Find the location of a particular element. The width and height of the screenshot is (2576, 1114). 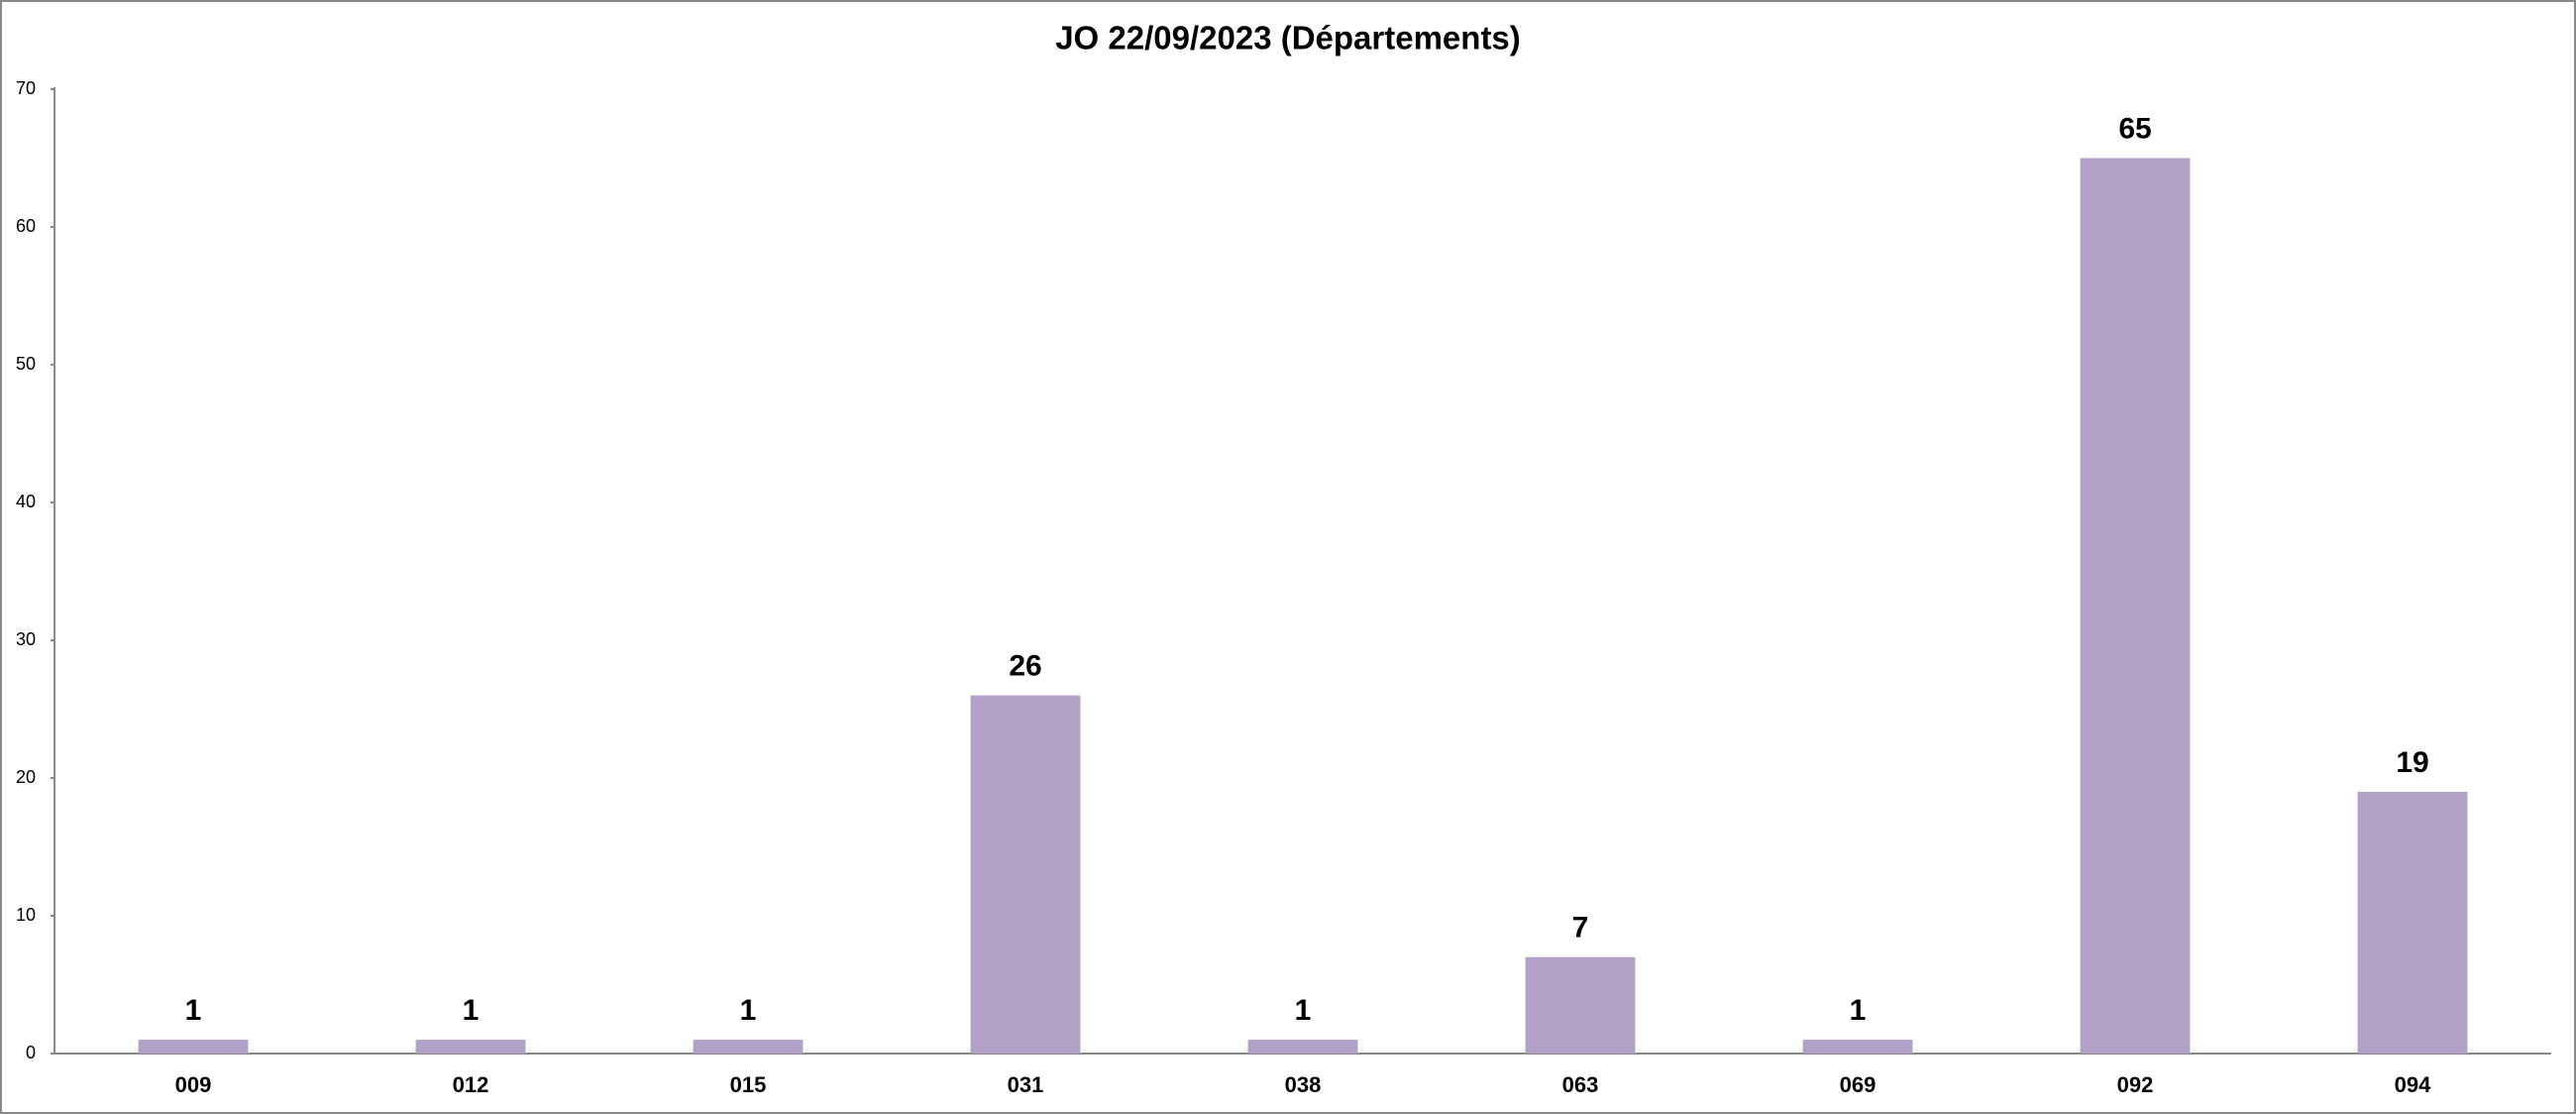

x-tick-label: 092 is located at coordinates (2135, 1084).